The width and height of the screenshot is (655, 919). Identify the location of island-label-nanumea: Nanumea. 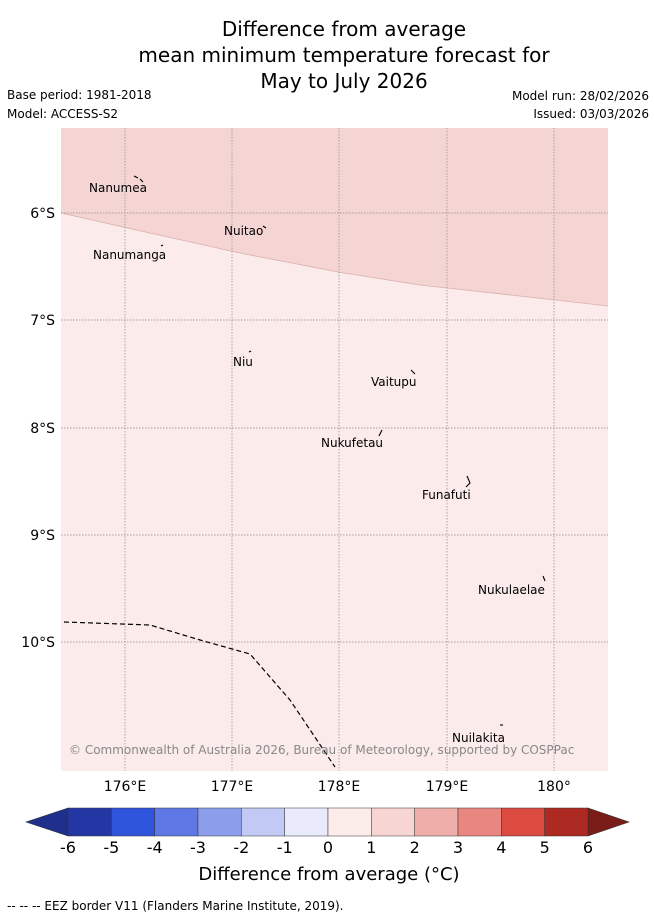
(118, 188).